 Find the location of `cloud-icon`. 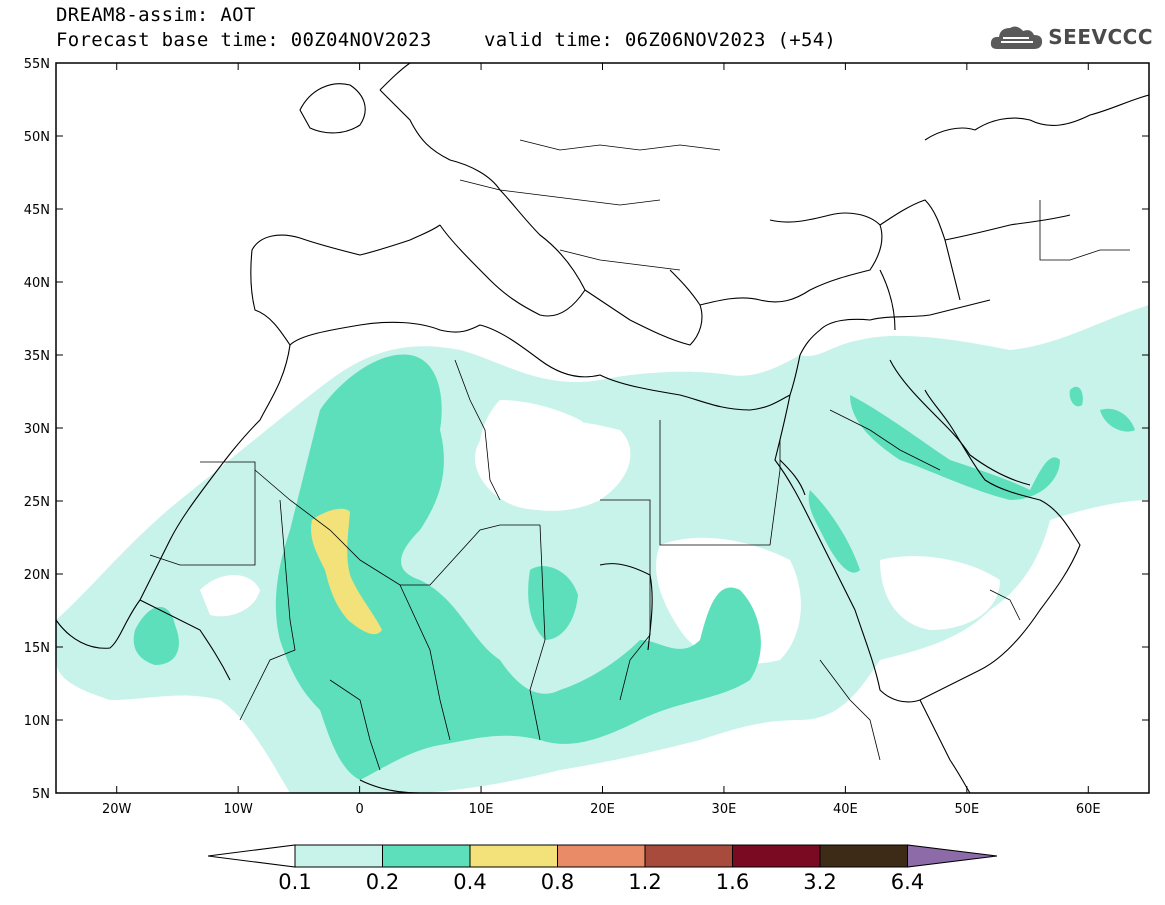

cloud-icon is located at coordinates (1017, 37).